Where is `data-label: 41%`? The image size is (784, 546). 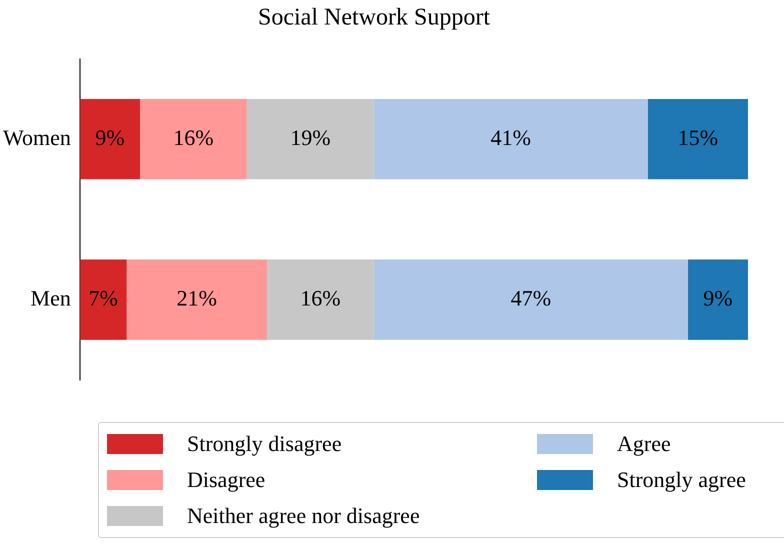
data-label: 41% is located at coordinates (510, 137).